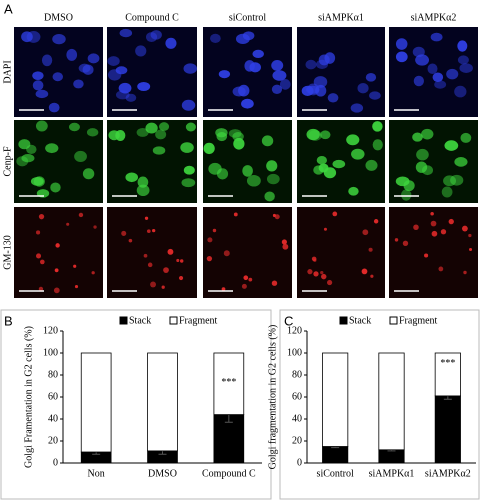  What do you see at coordinates (152, 17) in the screenshot?
I see `column-header: Compound C` at bounding box center [152, 17].